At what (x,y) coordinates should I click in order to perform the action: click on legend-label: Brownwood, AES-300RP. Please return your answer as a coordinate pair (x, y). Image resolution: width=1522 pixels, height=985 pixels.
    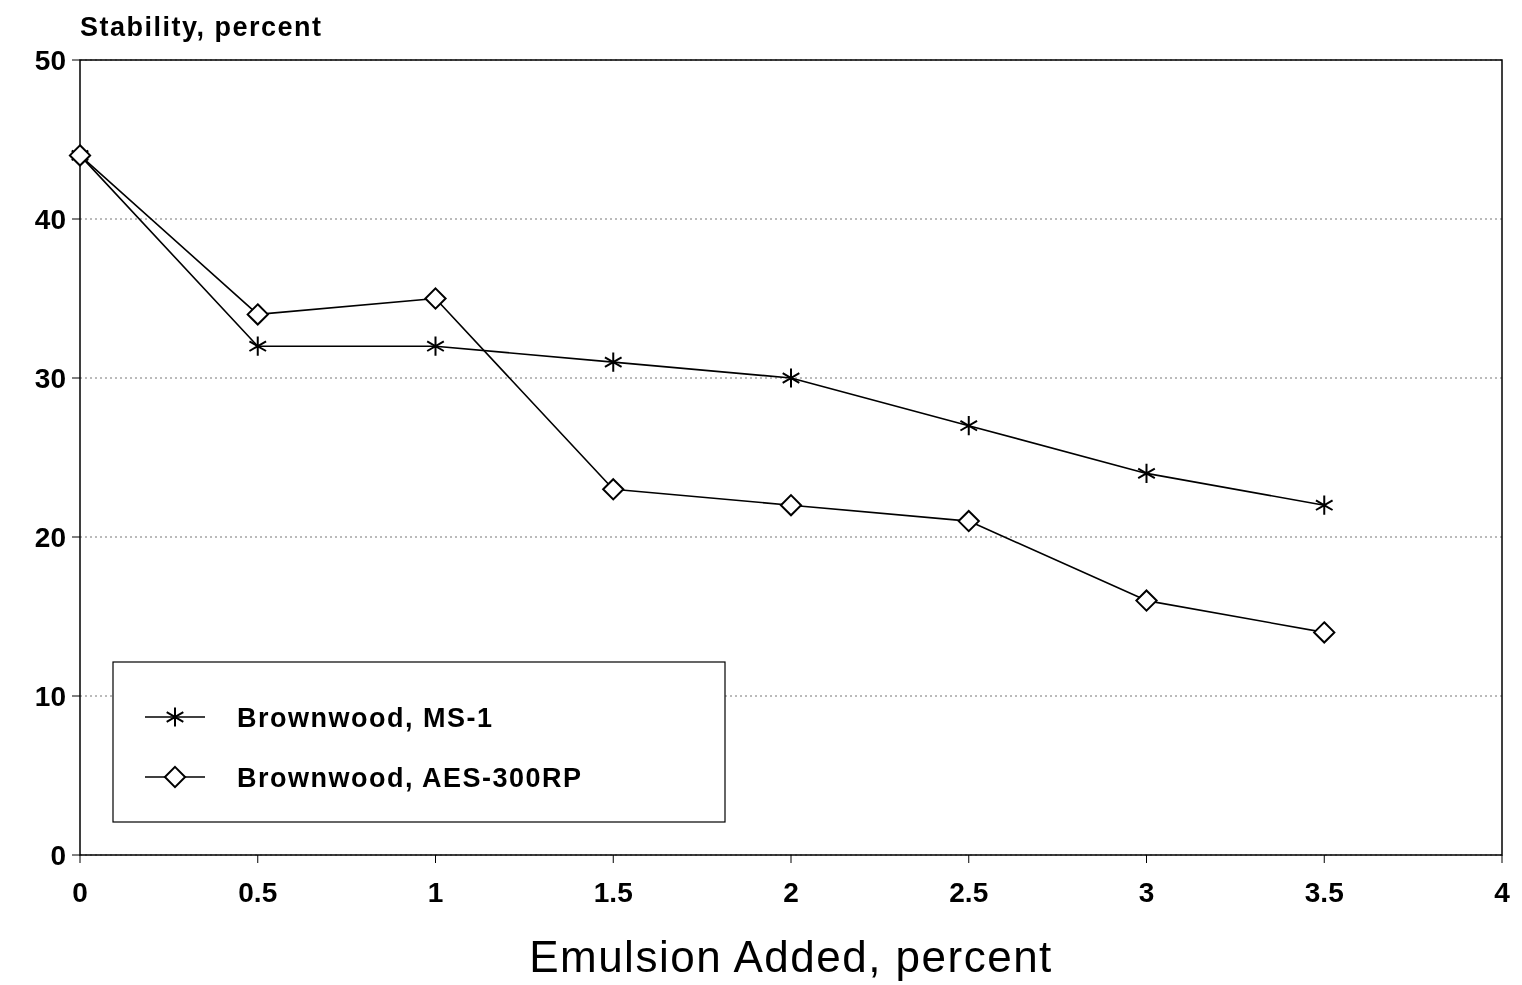
    Looking at the image, I should click on (410, 778).